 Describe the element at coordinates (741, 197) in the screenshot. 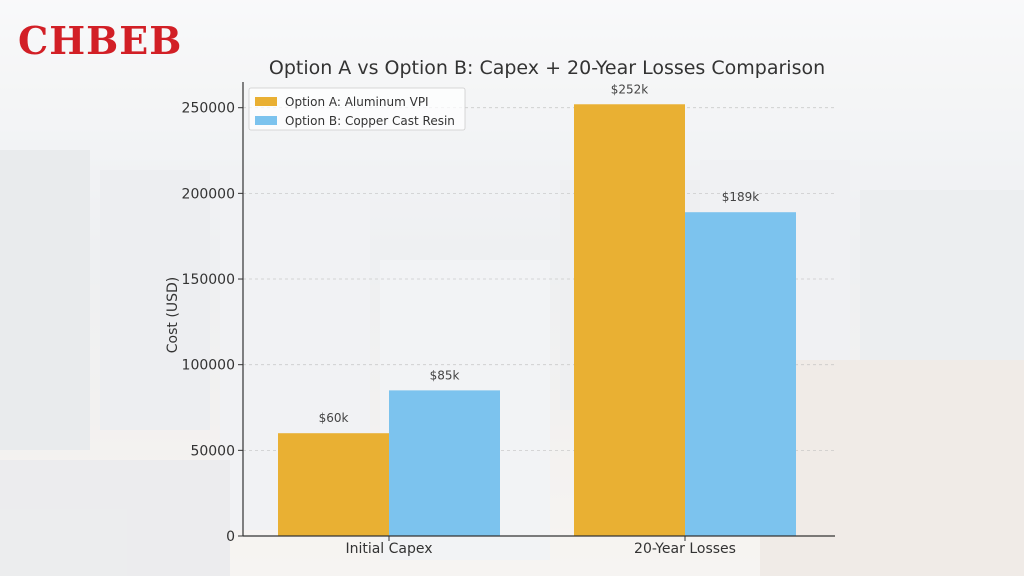

I see `bar-data-label: $189k` at that location.